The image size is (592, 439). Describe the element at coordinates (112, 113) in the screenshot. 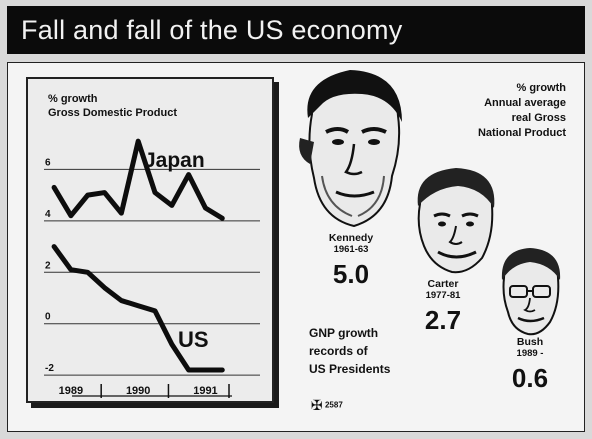

I see `chart-title-line-2: Gross Domestic Product` at that location.